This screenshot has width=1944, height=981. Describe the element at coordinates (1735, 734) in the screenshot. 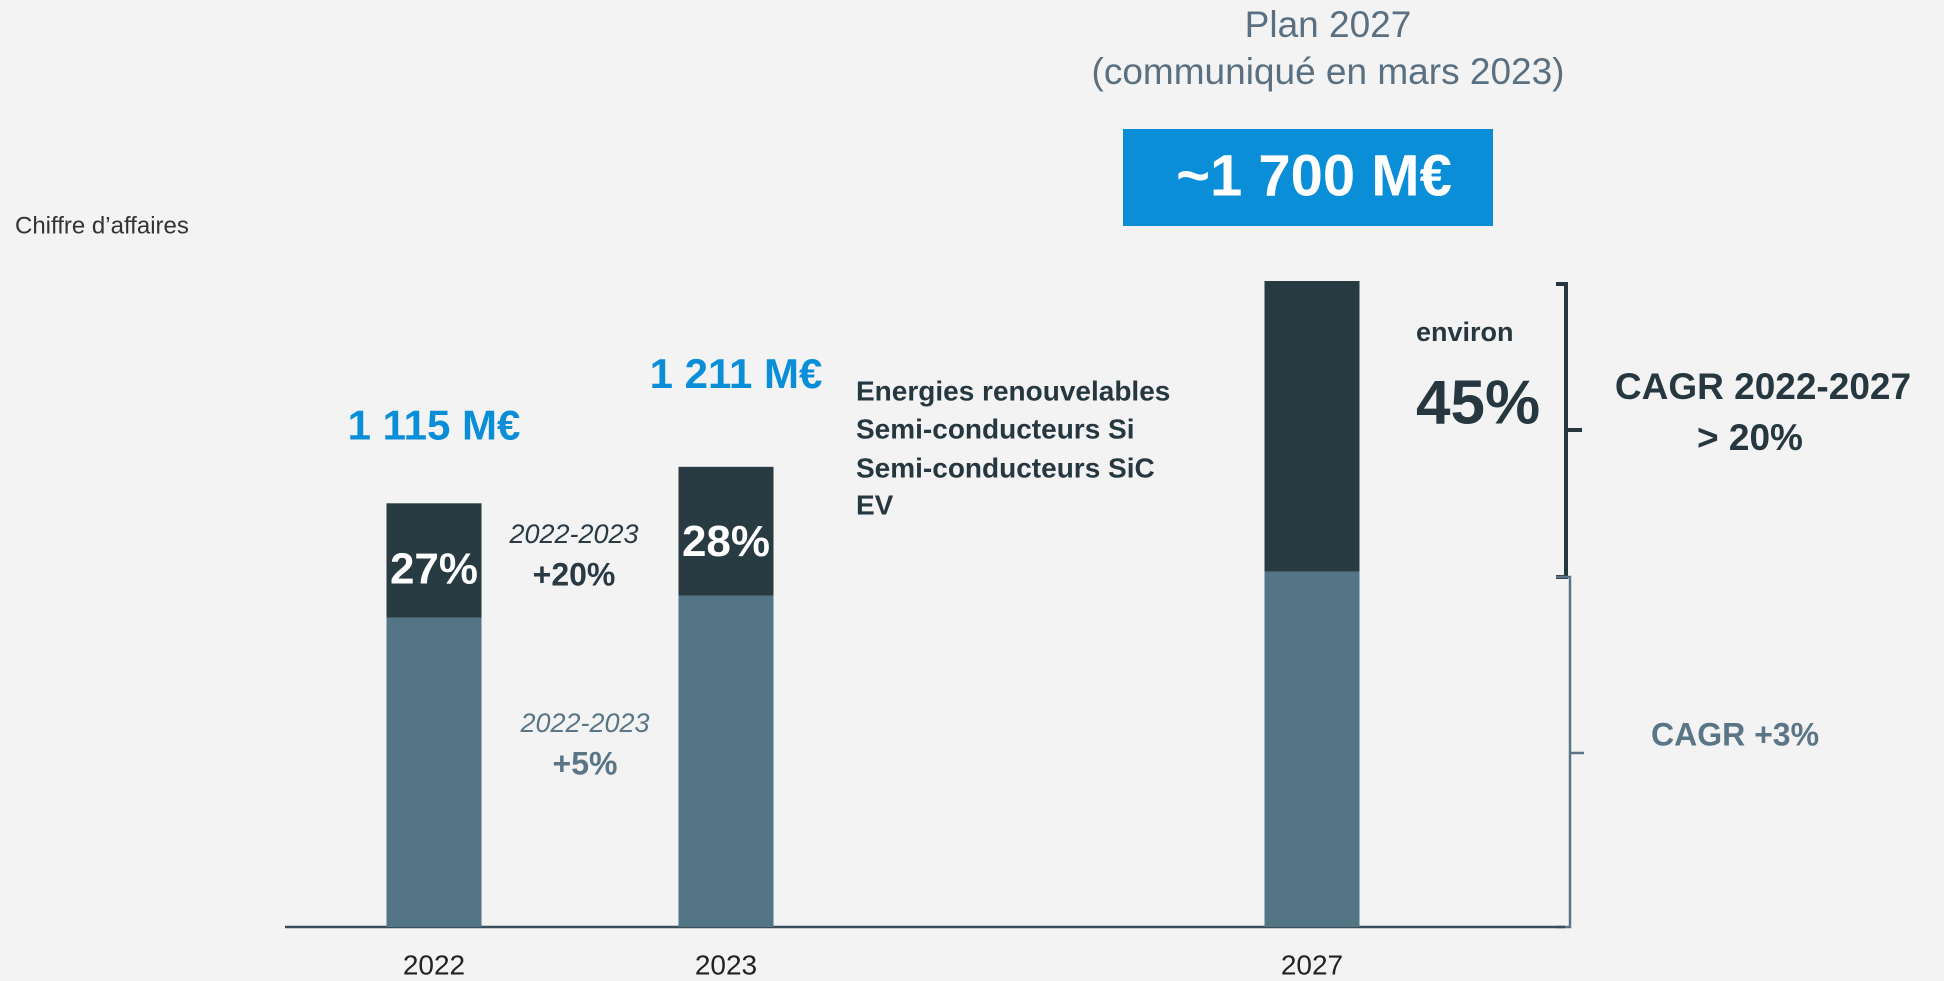

I see `annotation: CAGR +3%` at that location.